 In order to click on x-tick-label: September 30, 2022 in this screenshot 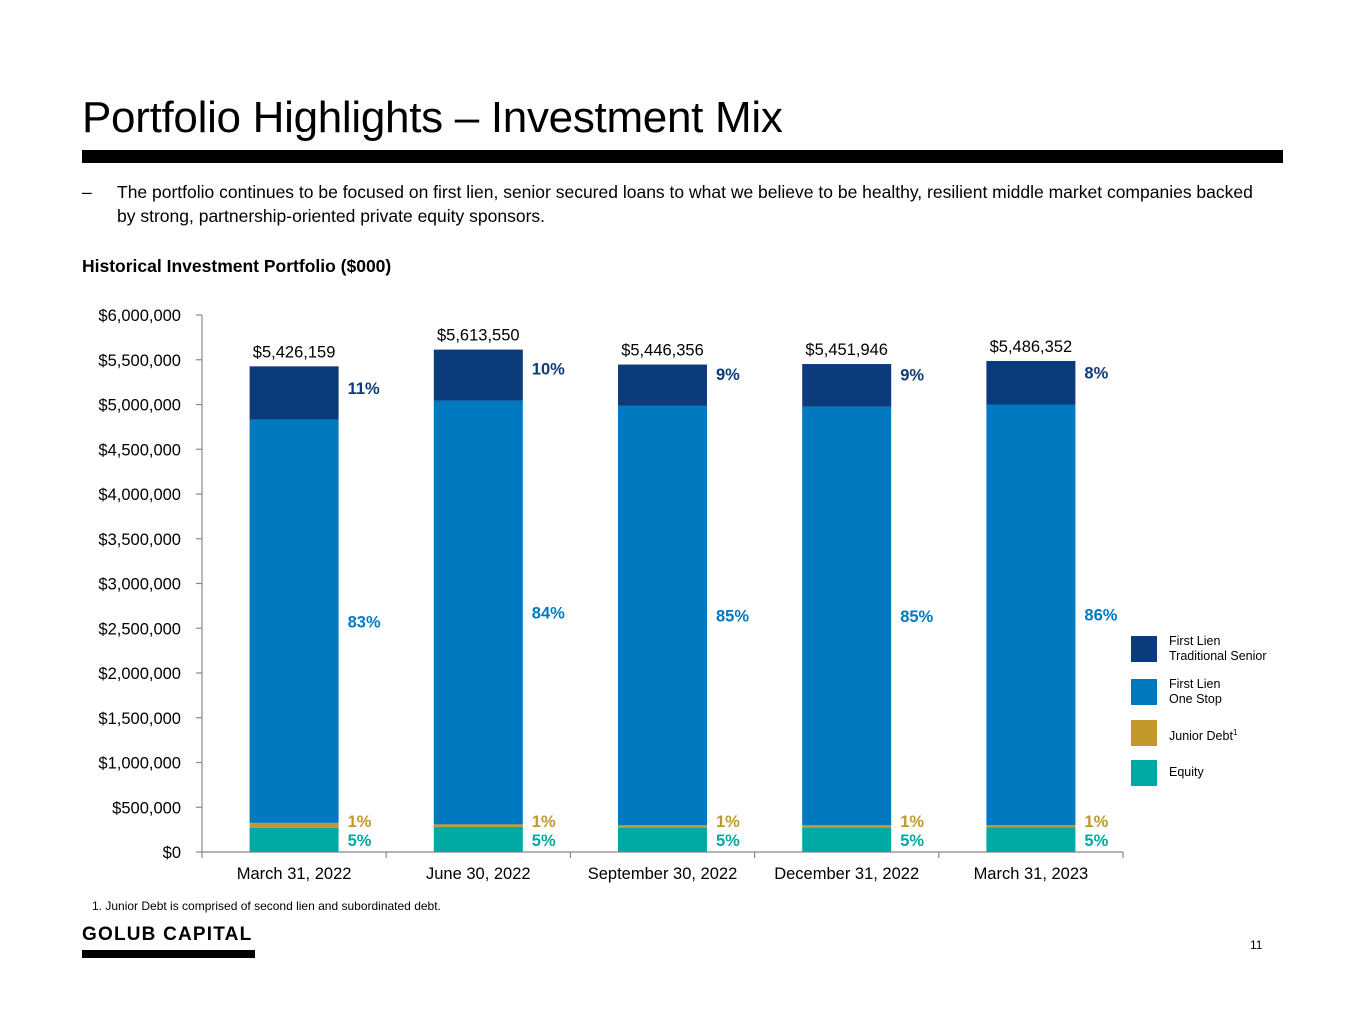, I will do `click(663, 874)`.